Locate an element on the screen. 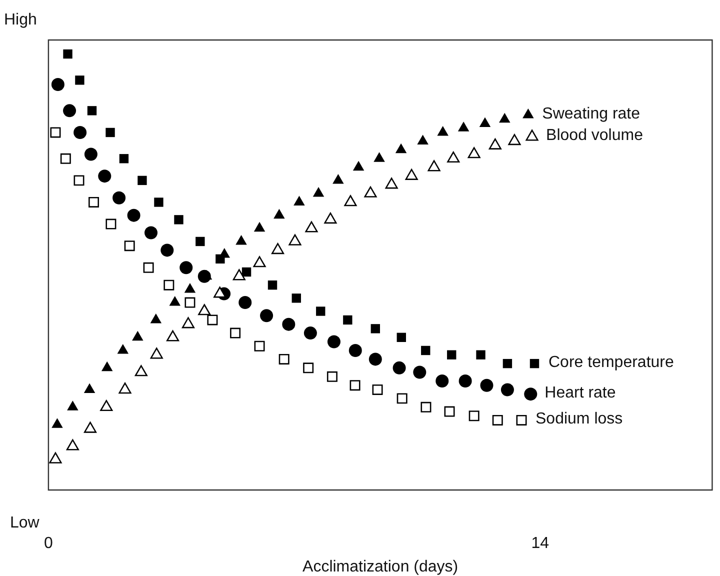 The image size is (720, 576). text: High is located at coordinates (20, 19).